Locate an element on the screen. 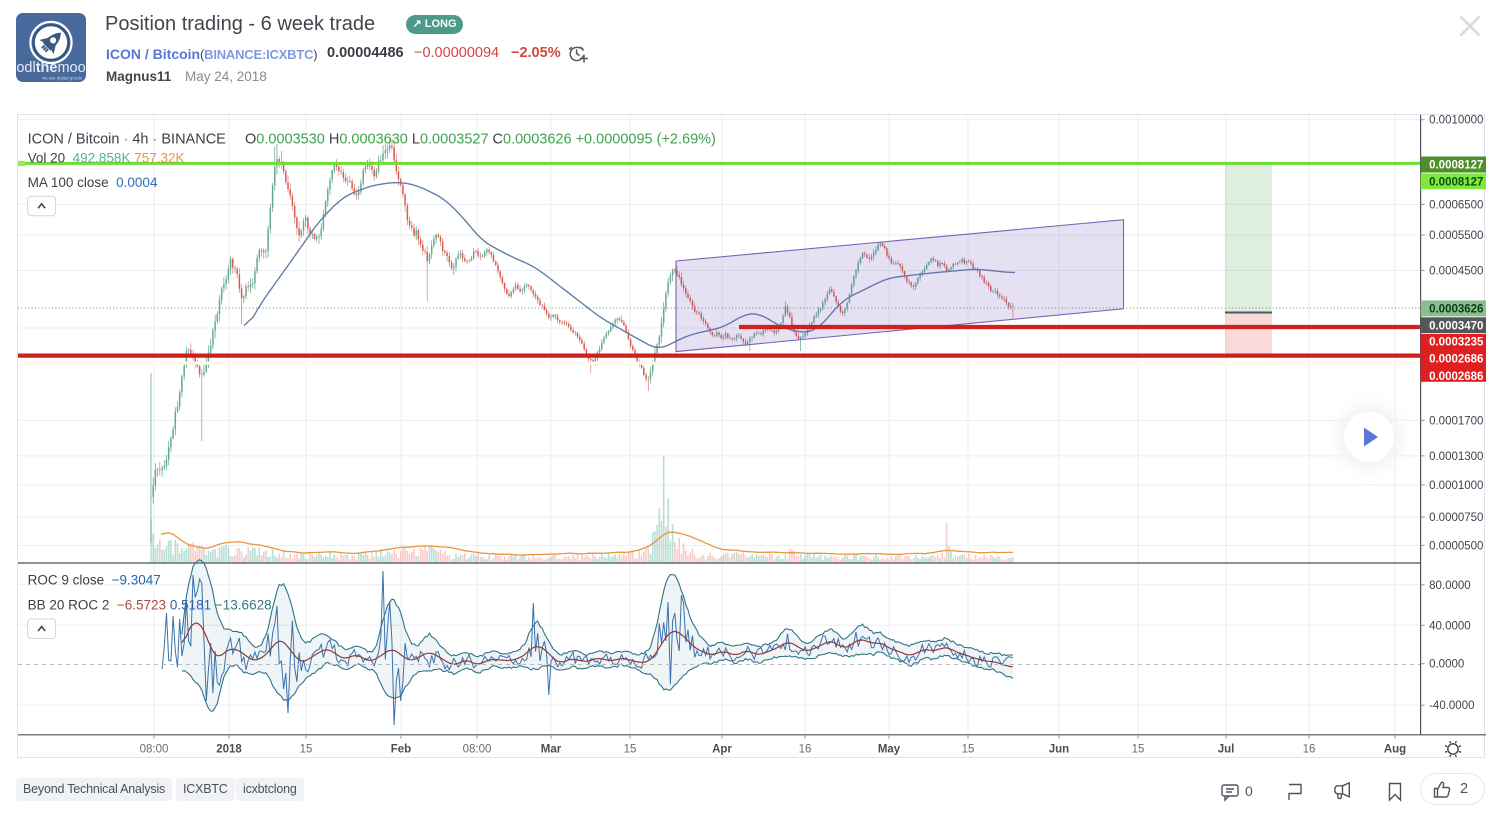  svg-text: 0.0001300 is located at coordinates (1456, 457).